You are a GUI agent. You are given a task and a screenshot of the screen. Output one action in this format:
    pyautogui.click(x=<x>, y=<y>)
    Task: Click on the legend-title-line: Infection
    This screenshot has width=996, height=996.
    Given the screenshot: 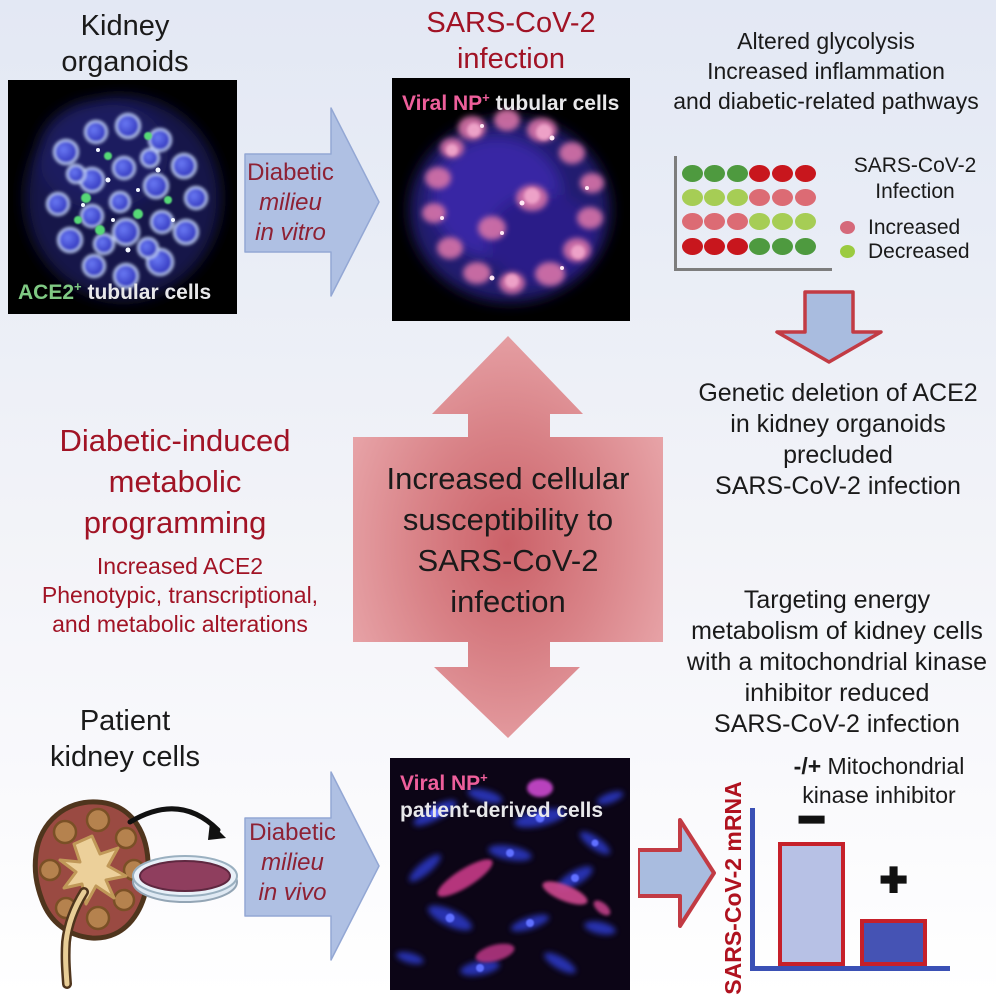 What is the action you would take?
    pyautogui.click(x=915, y=191)
    